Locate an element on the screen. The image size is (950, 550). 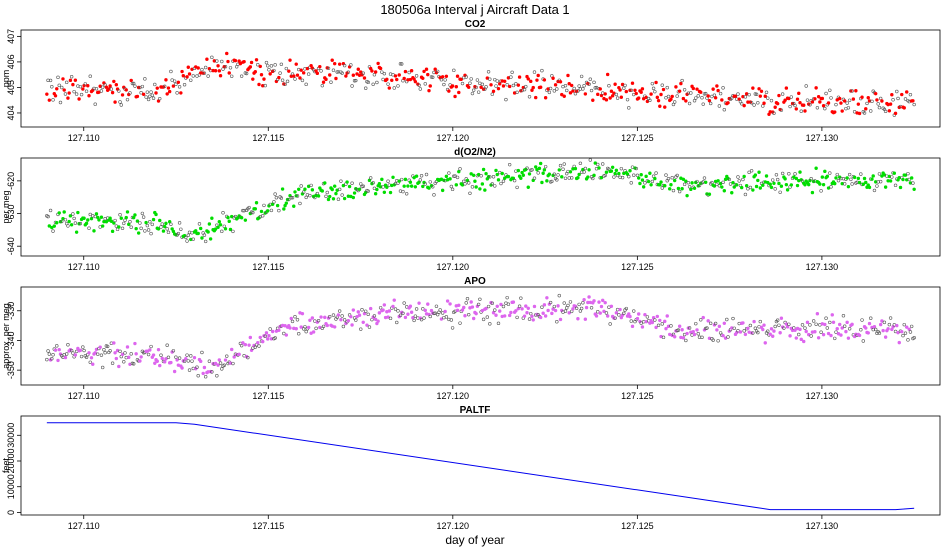
y-axis-label: ppm is located at coordinates (6, 79).